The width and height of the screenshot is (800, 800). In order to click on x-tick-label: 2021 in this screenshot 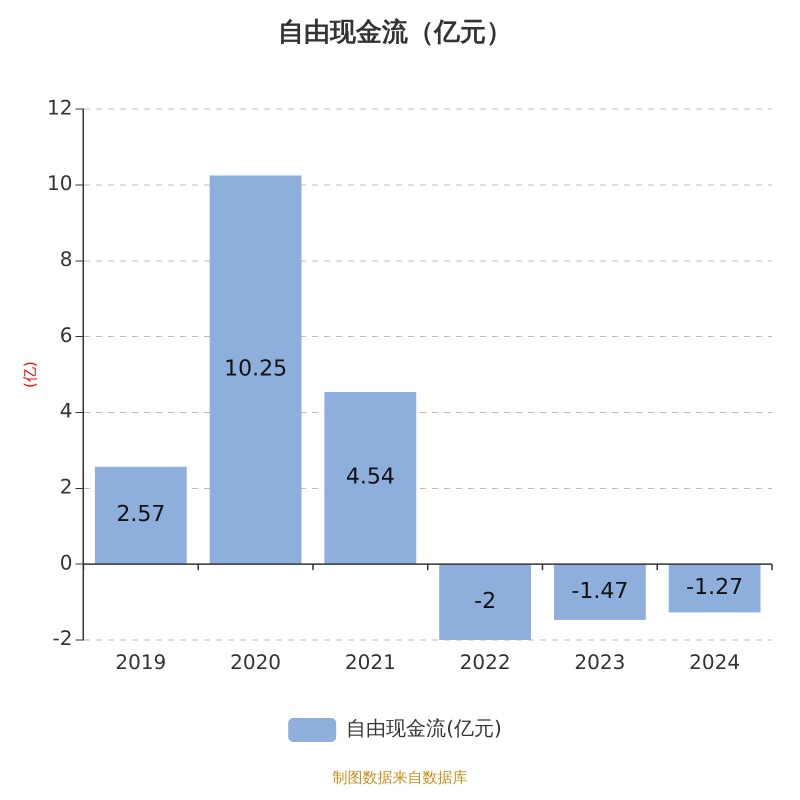, I will do `click(370, 662)`.